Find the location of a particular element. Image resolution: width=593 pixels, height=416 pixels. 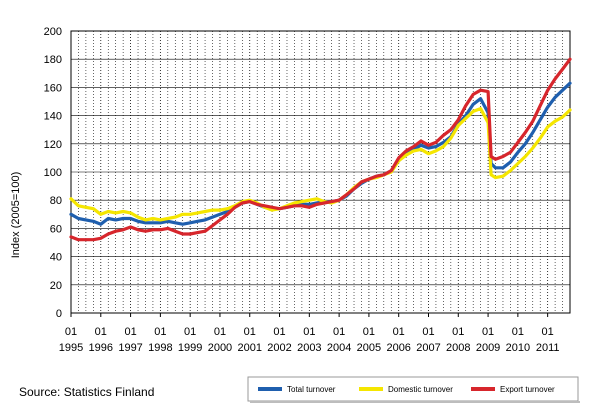

legend-box-shadow is located at coordinates (415, 402).